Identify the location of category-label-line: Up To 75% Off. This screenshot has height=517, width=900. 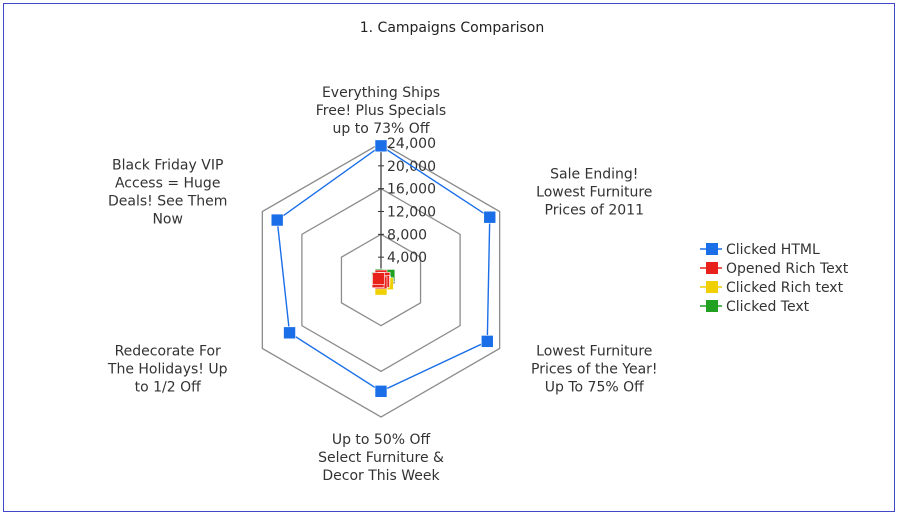
(594, 388).